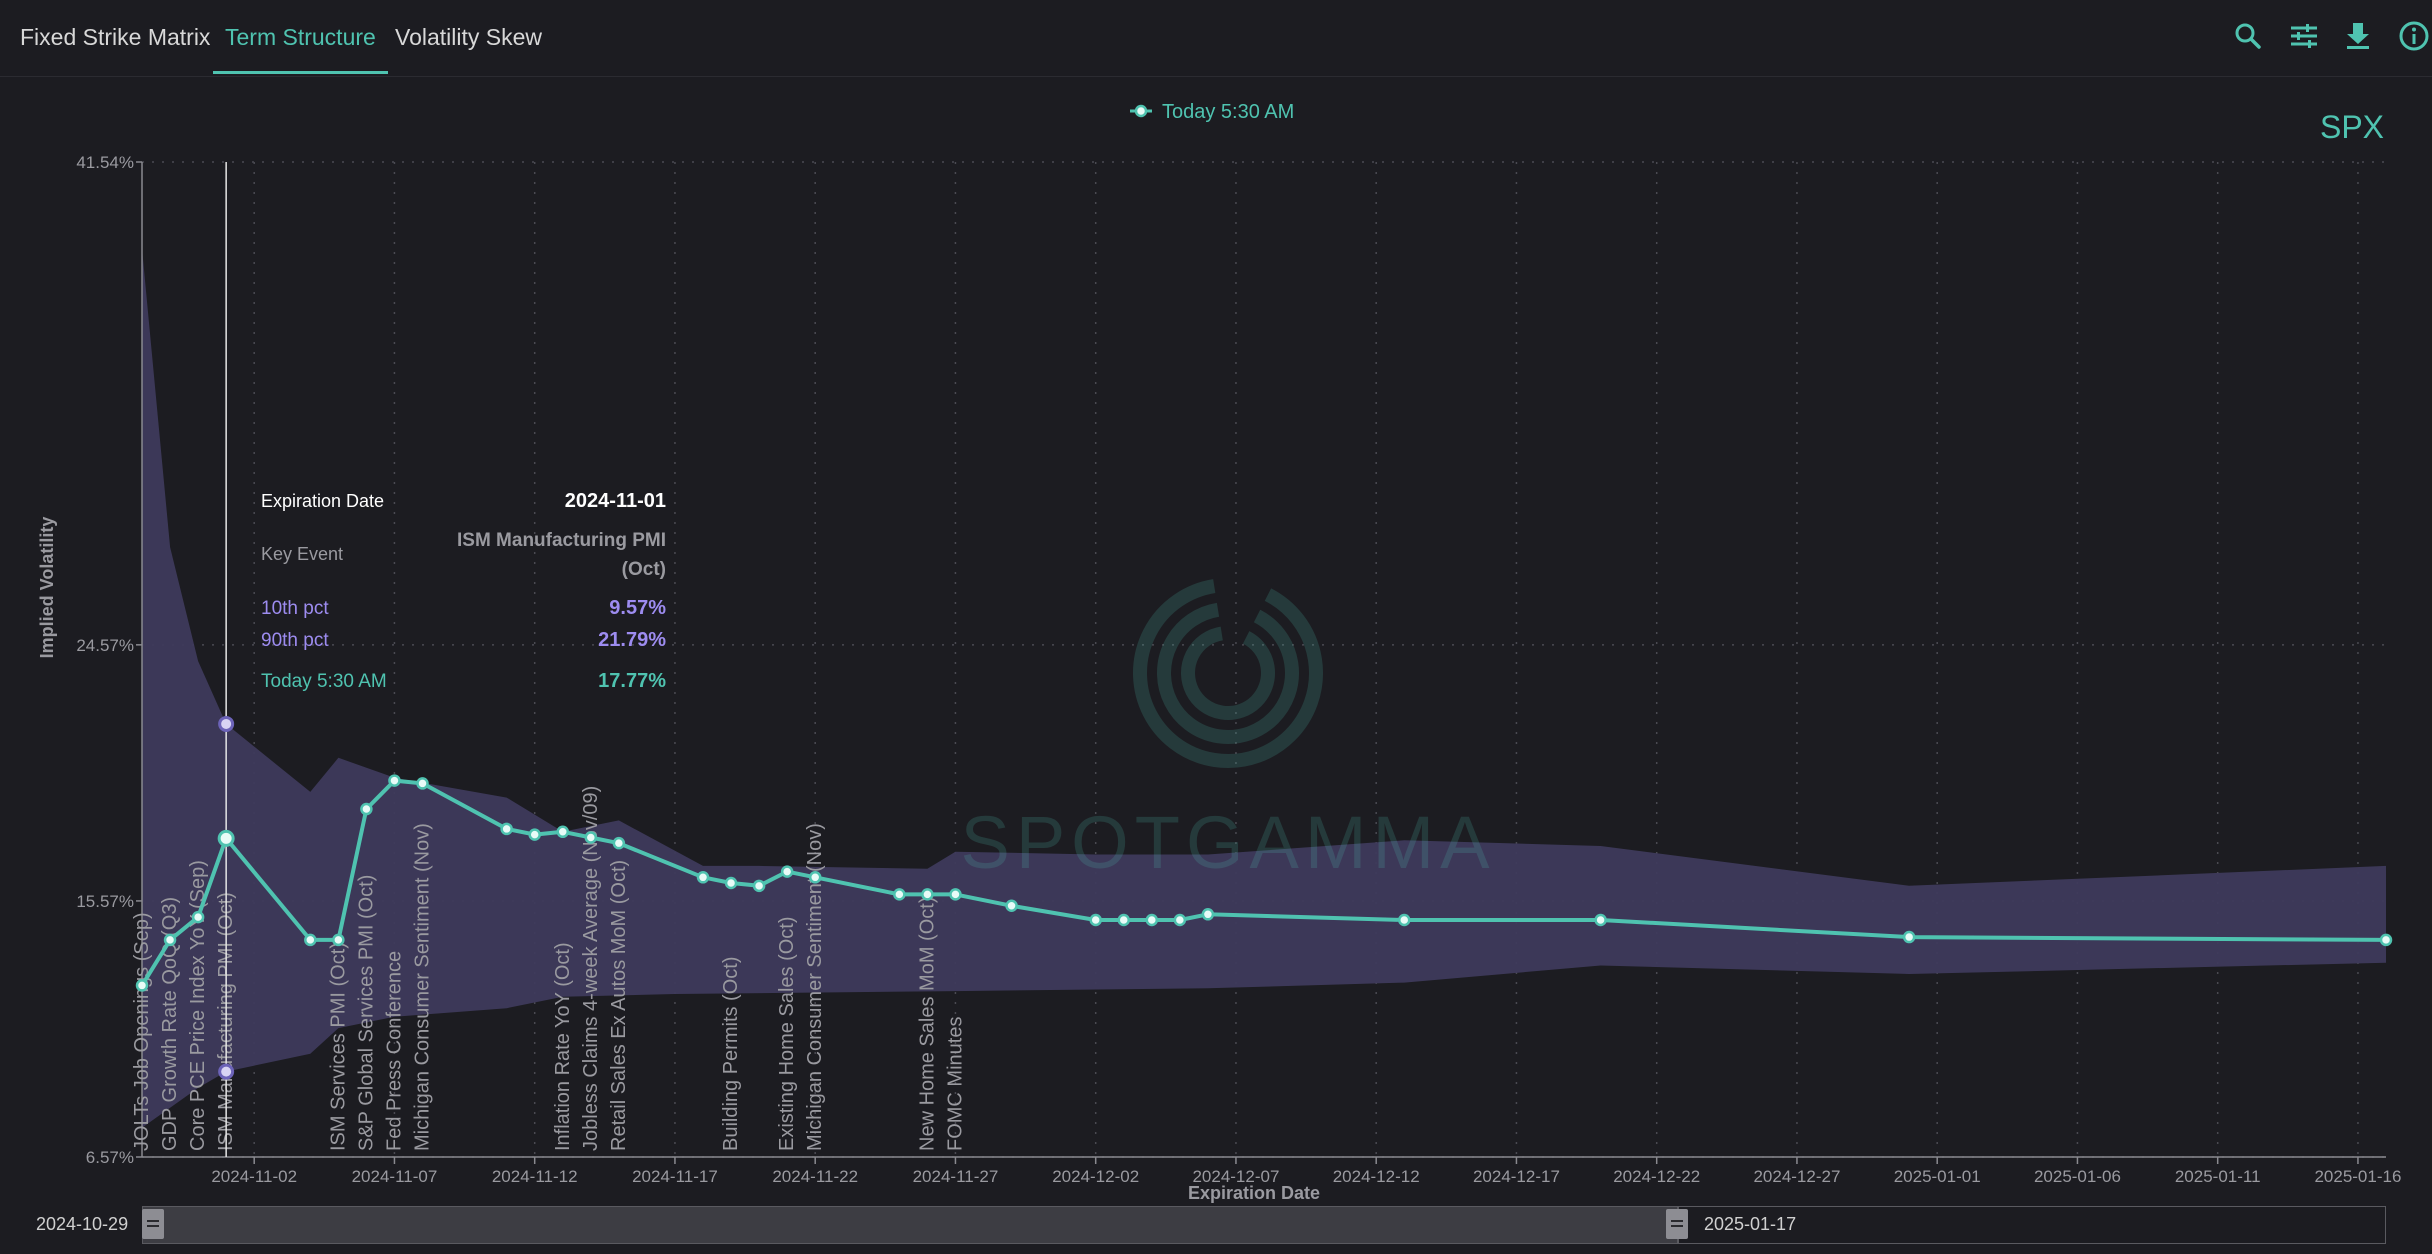 This screenshot has height=1254, width=2432. Describe the element at coordinates (142, 1031) in the screenshot. I see `event-label: JOLTs Job Openings (Sep)` at that location.